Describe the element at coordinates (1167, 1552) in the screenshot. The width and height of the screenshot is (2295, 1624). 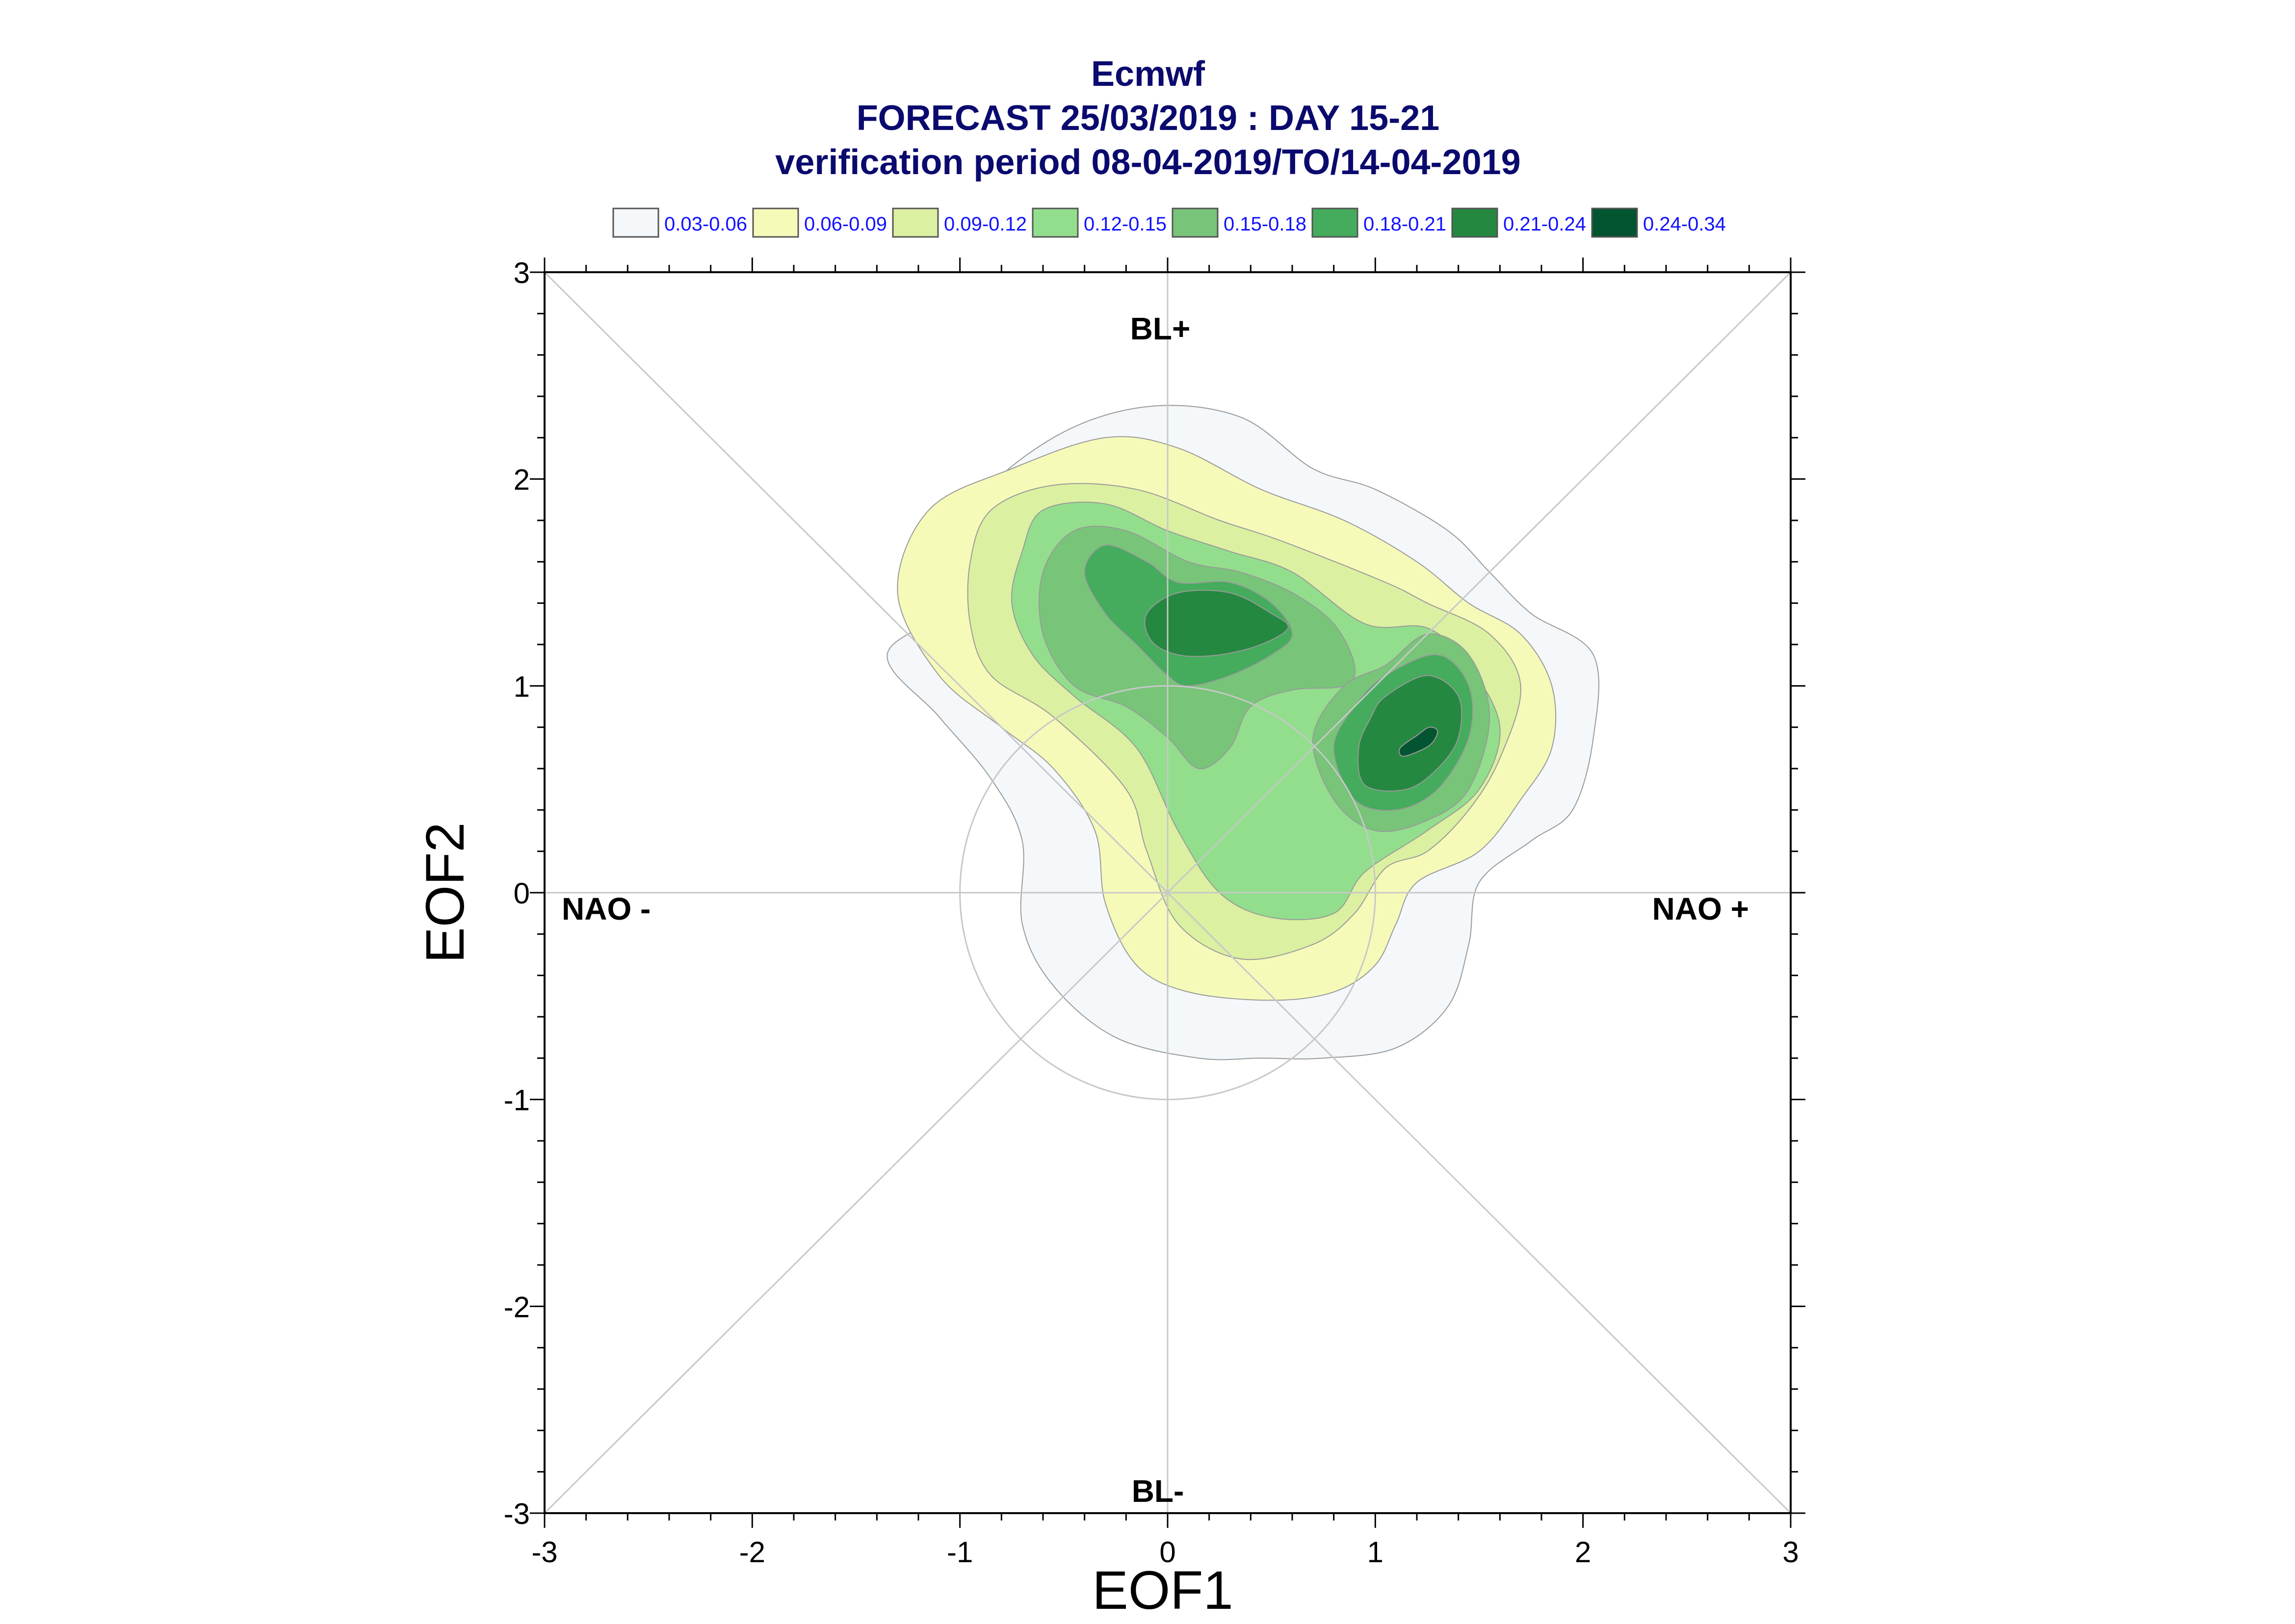
I see `x-tick-label: 0` at that location.